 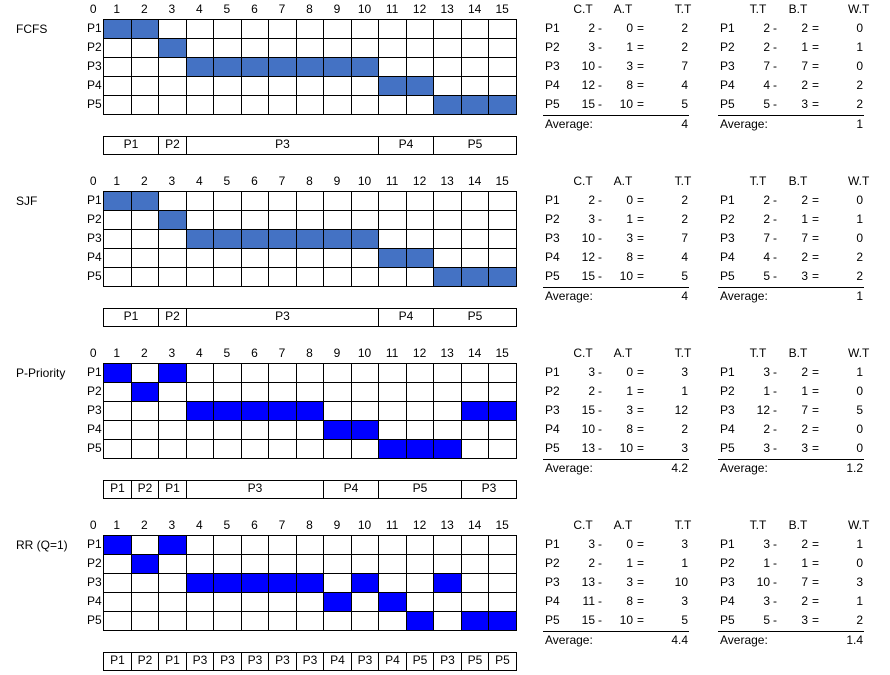 I want to click on table-process-label: P1, so click(x=727, y=372).